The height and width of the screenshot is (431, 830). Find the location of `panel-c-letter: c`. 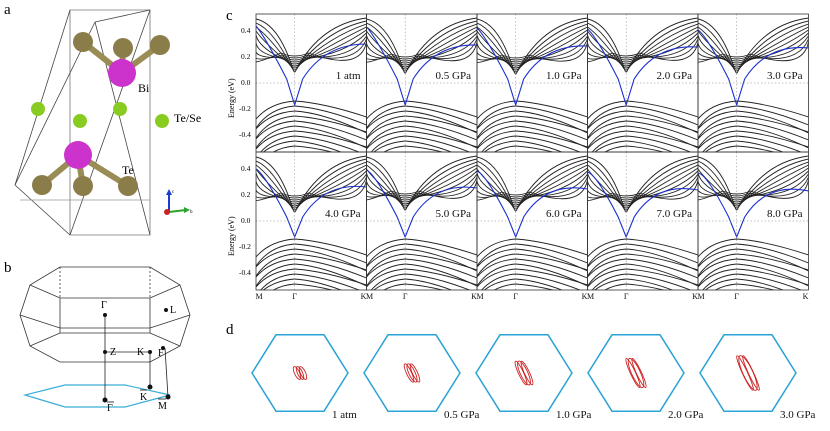

panel-c-letter: c is located at coordinates (229, 16).